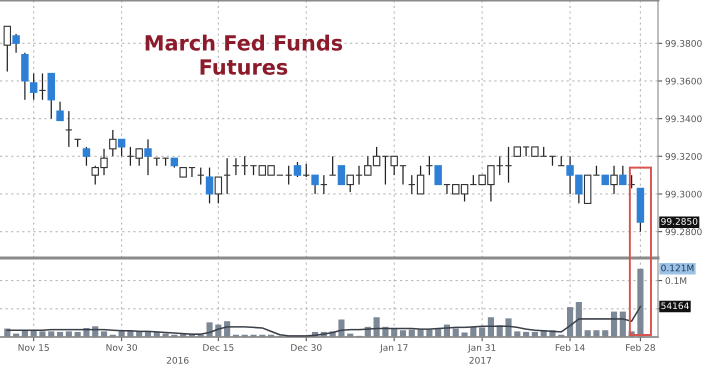  I want to click on annotation: 0.121M, so click(677, 268).